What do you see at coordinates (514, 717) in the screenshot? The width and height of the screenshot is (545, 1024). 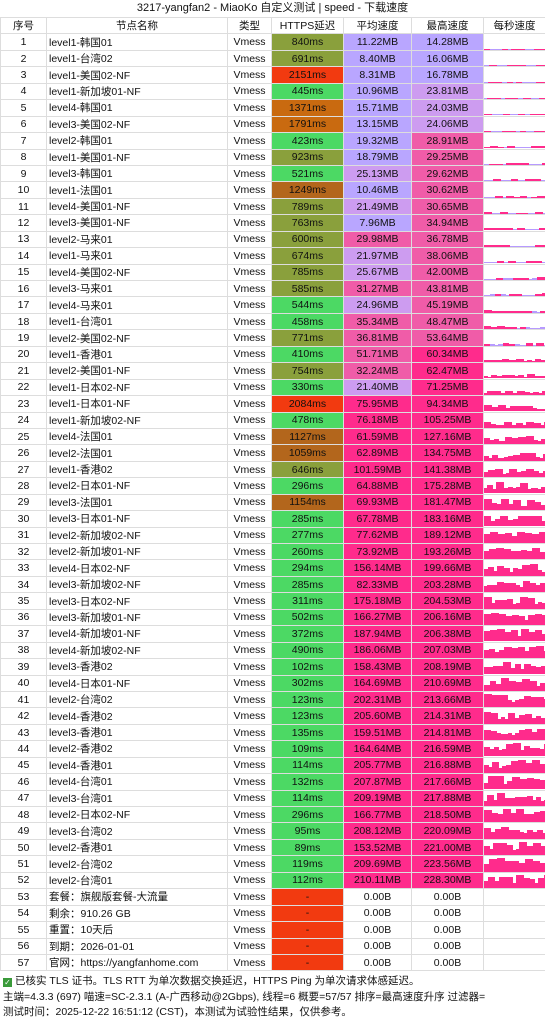 I see `sparkline` at bounding box center [514, 717].